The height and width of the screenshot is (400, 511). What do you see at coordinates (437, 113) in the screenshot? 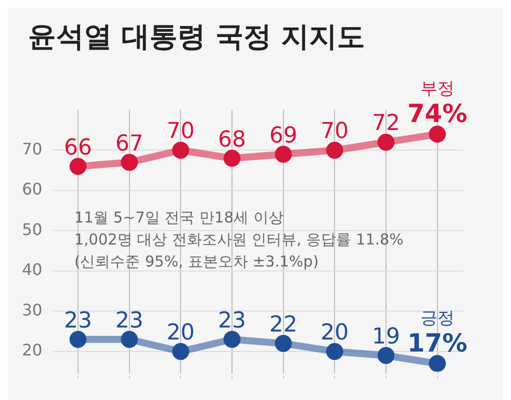
I see `data-label: 74%` at bounding box center [437, 113].